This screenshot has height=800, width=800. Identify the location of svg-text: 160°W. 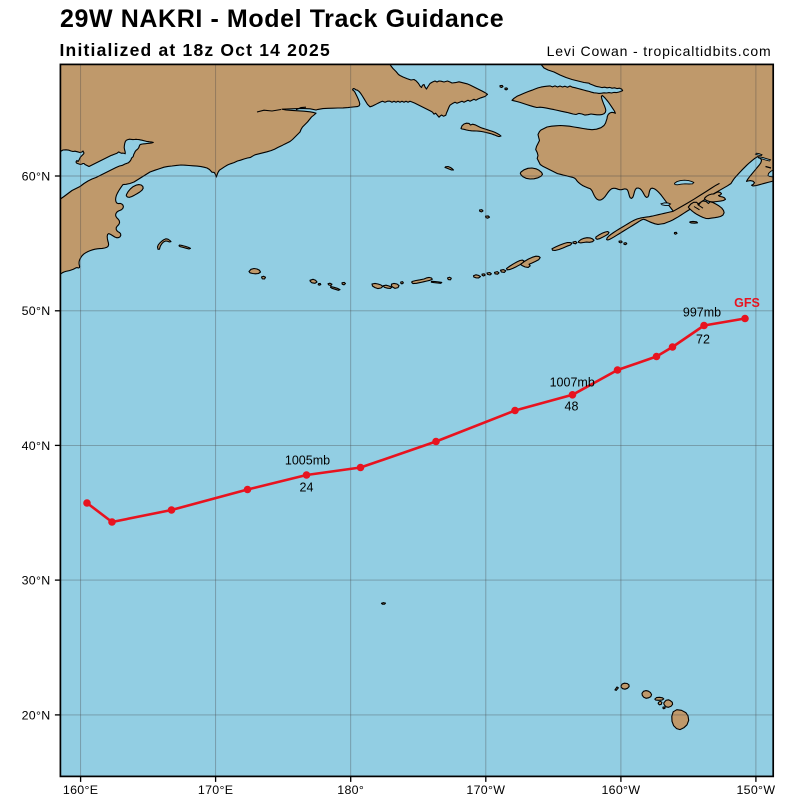
(620, 790).